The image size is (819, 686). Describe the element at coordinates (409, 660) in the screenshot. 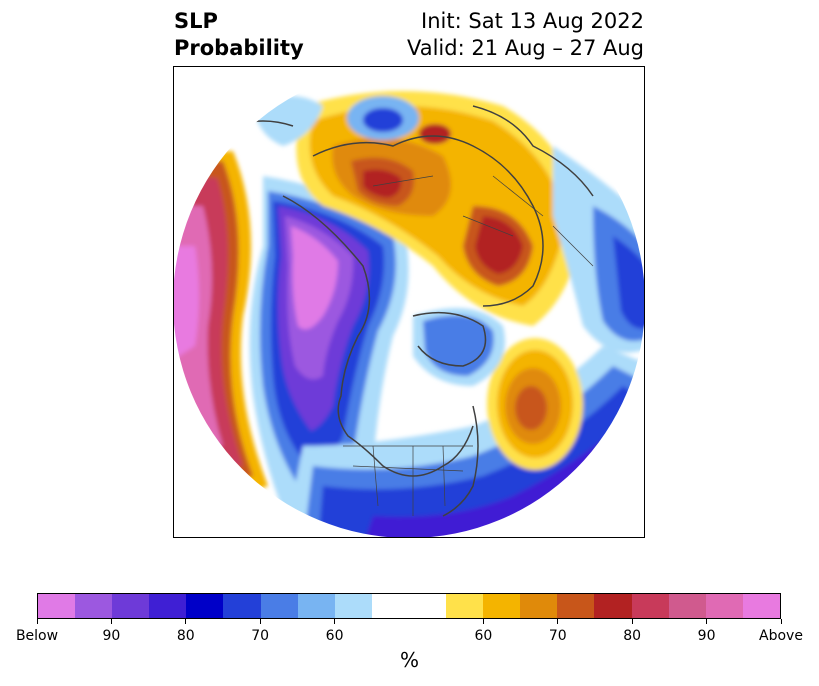

I see `colorbar-unit: %` at that location.